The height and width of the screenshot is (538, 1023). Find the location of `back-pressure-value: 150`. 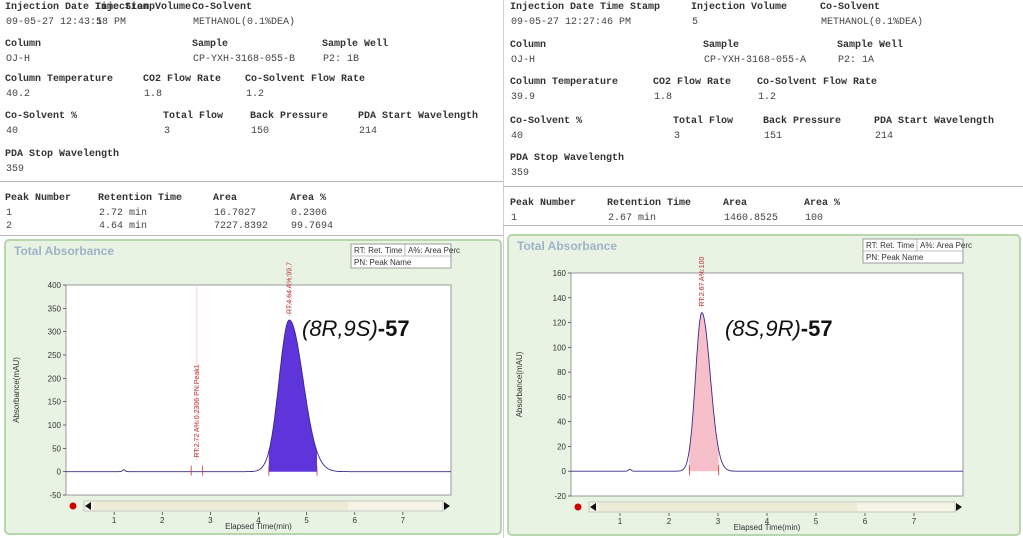

back-pressure-value: 150 is located at coordinates (260, 131).